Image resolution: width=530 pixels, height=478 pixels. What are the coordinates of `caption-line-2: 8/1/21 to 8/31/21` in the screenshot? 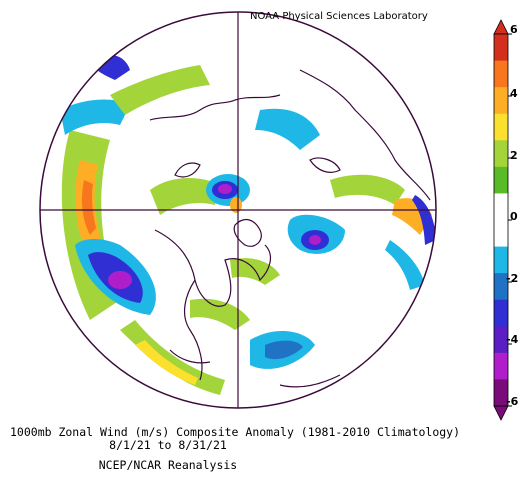 It's located at (168, 445).